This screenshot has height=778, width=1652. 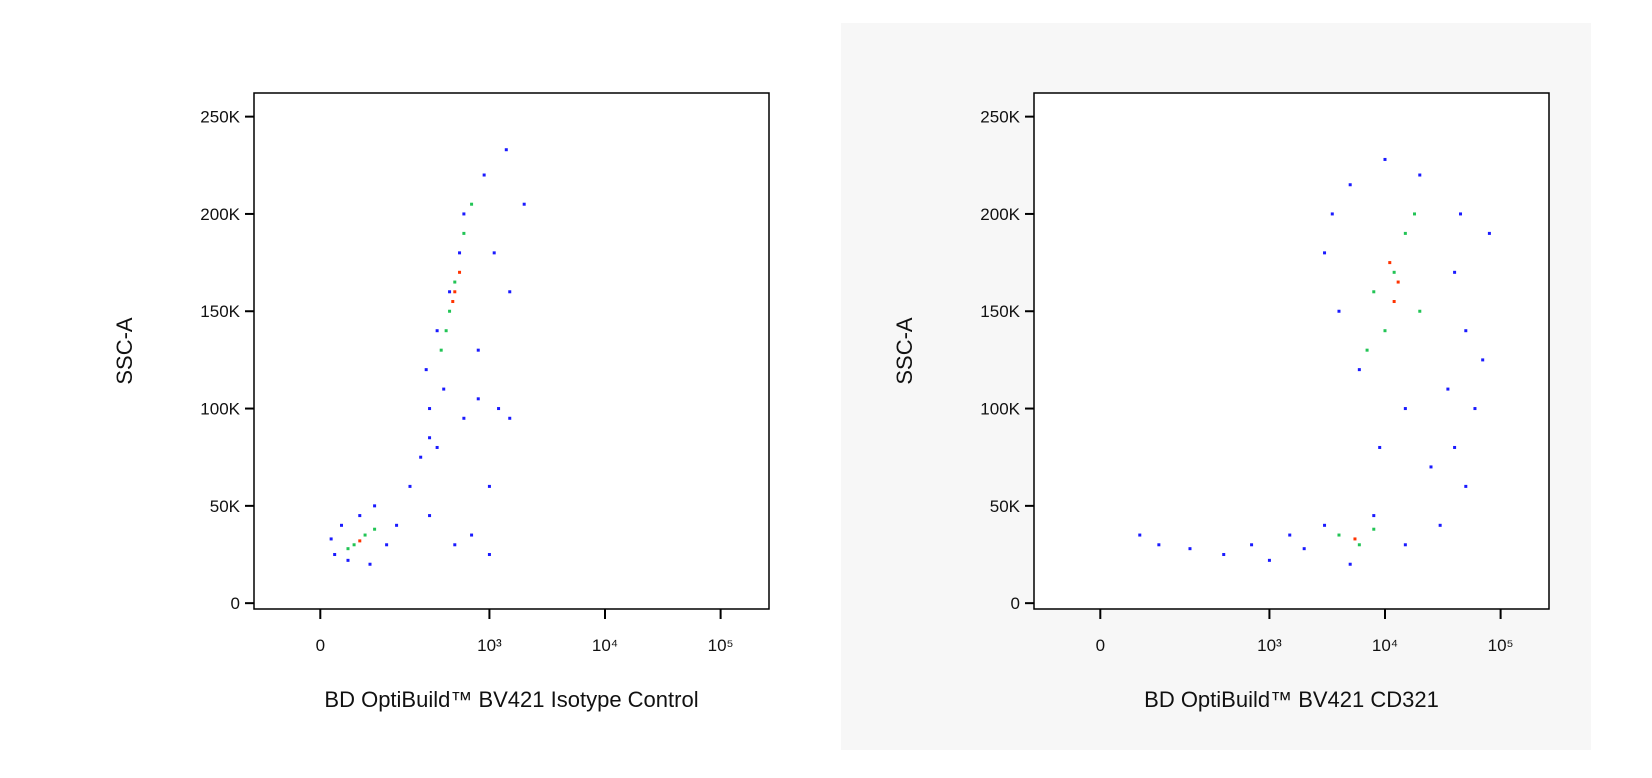 What do you see at coordinates (489, 645) in the screenshot?
I see `x-tick-label: 10³` at bounding box center [489, 645].